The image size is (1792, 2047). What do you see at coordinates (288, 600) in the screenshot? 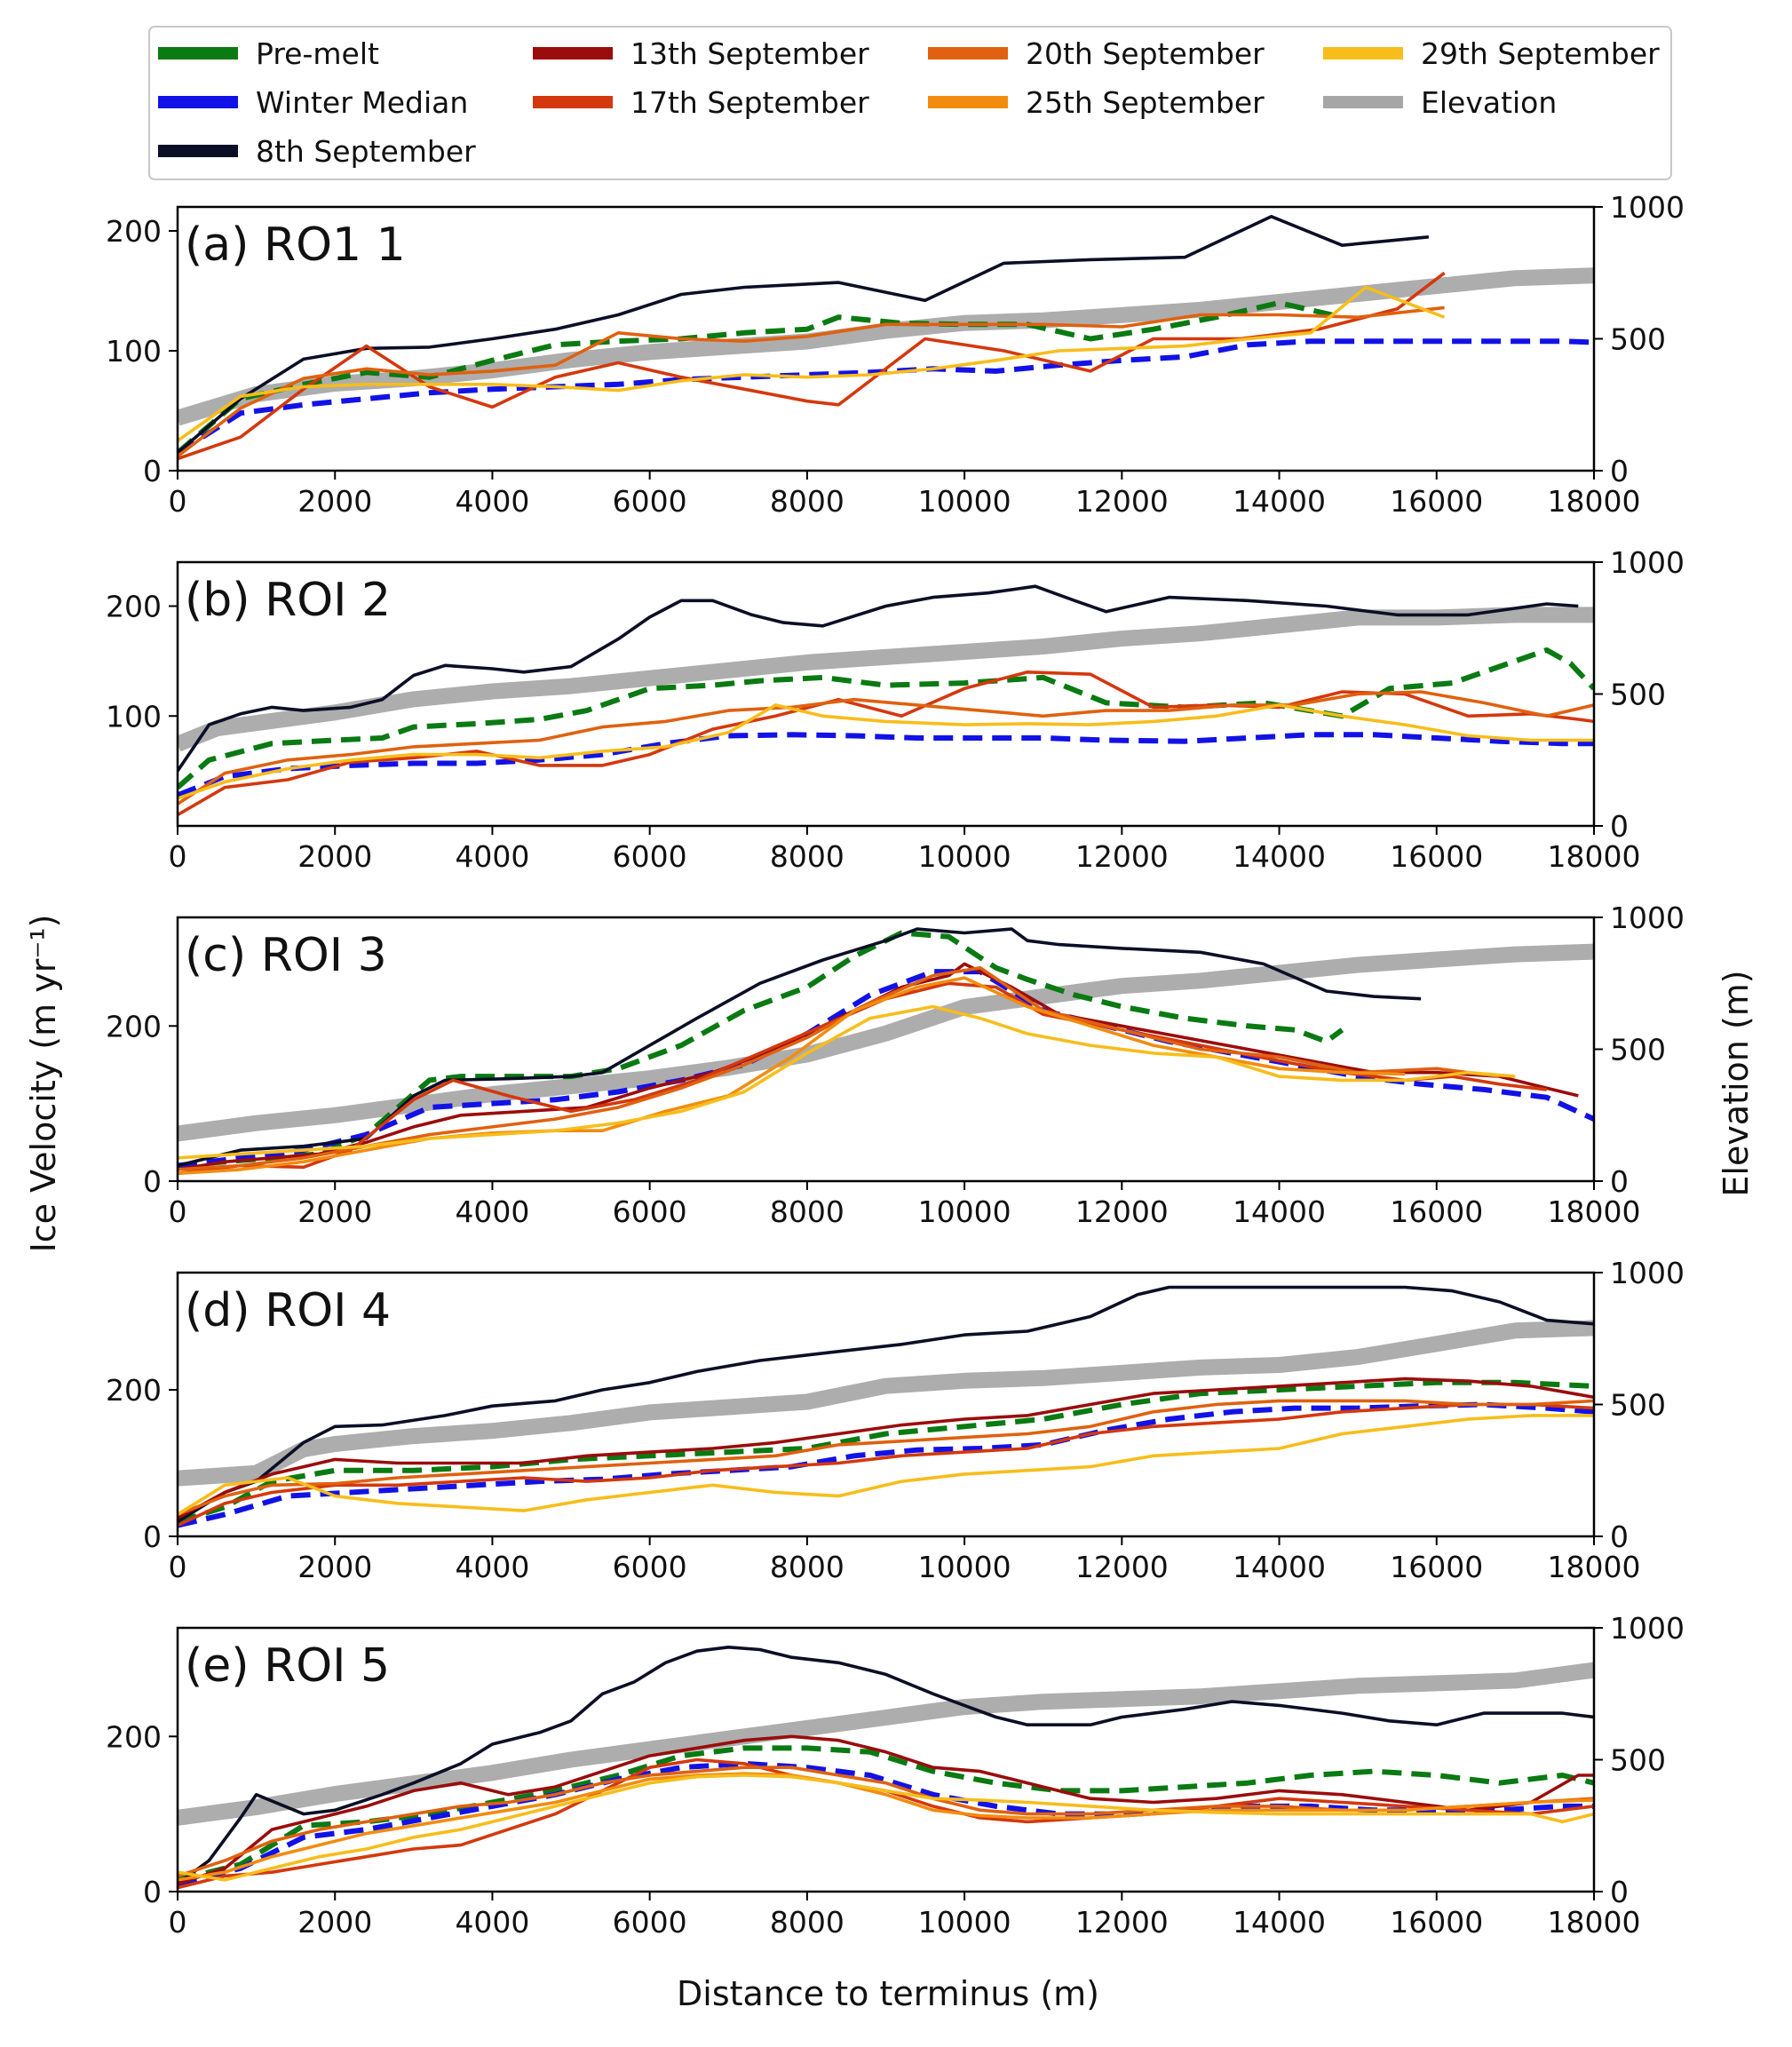
I see `panel-label: (b) ROI 2` at bounding box center [288, 600].